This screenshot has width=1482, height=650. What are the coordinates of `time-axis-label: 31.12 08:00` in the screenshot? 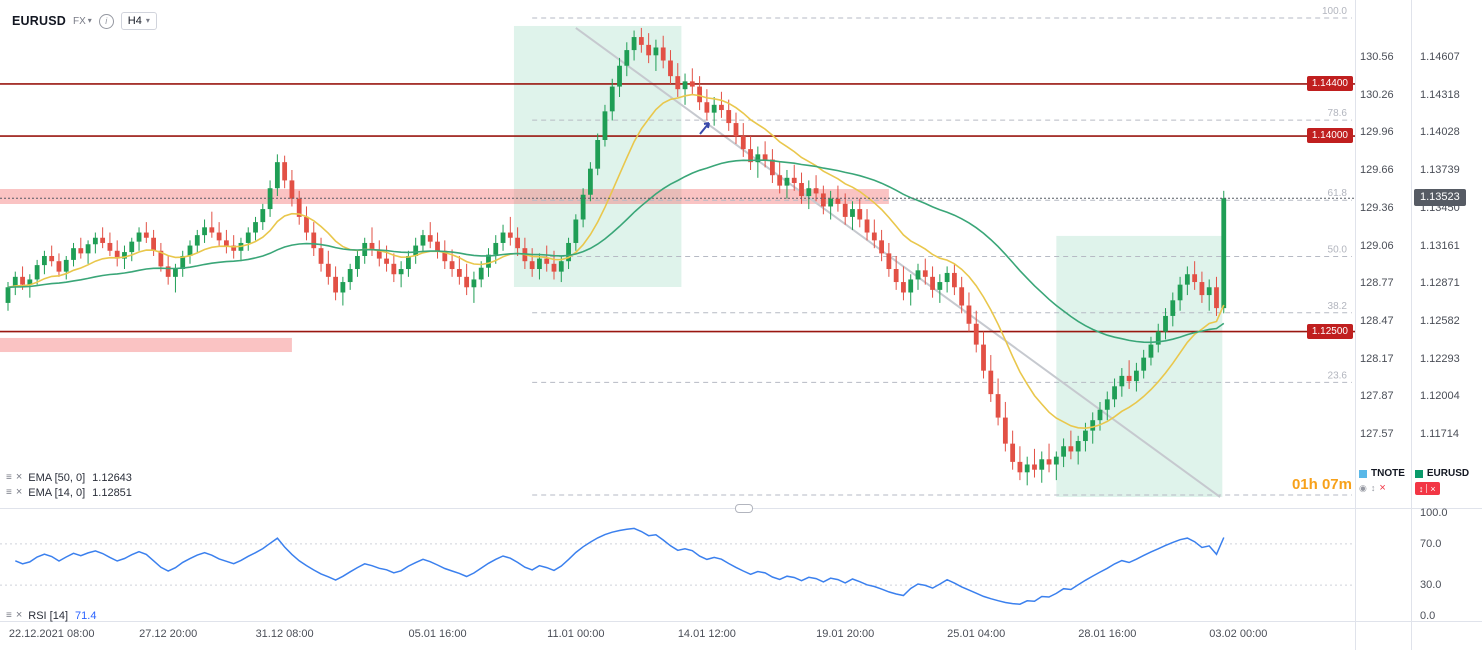 It's located at (284, 634).